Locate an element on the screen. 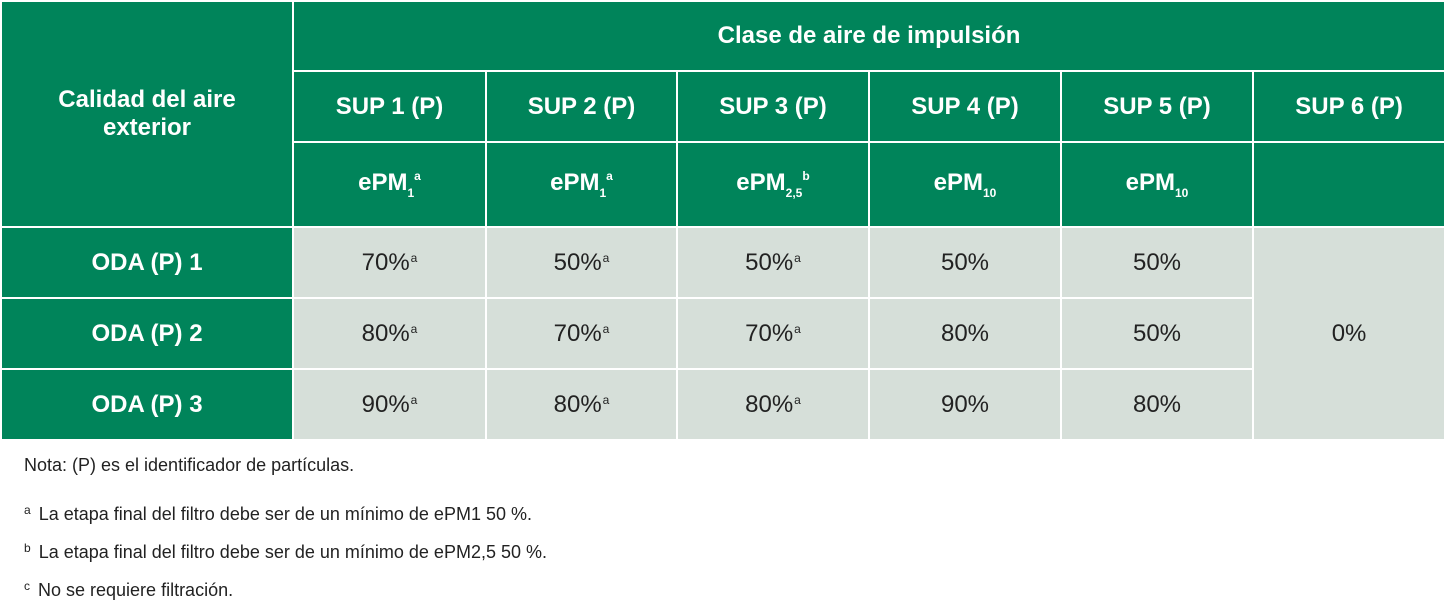  row-label: ODA (P) 2 is located at coordinates (147, 333).